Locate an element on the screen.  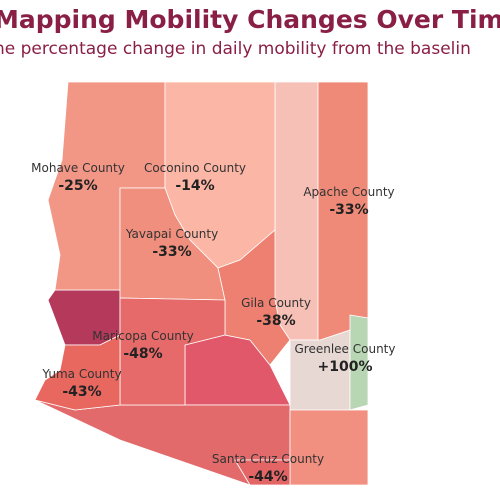
county-name: Santa Cruz County is located at coordinates (268, 459).